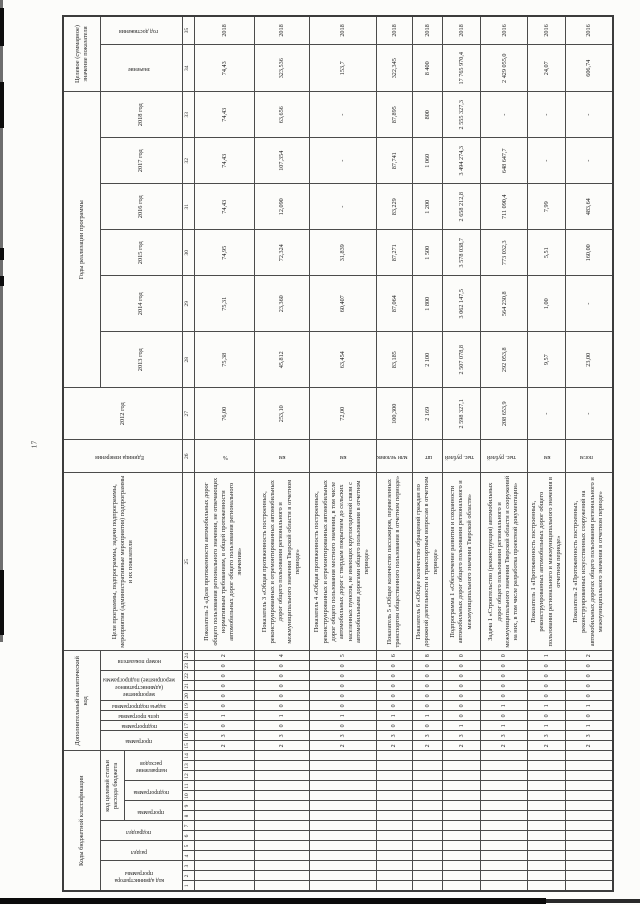  Describe the element at coordinates (34, 444) in the screenshot. I see `page-number: 17` at that location.